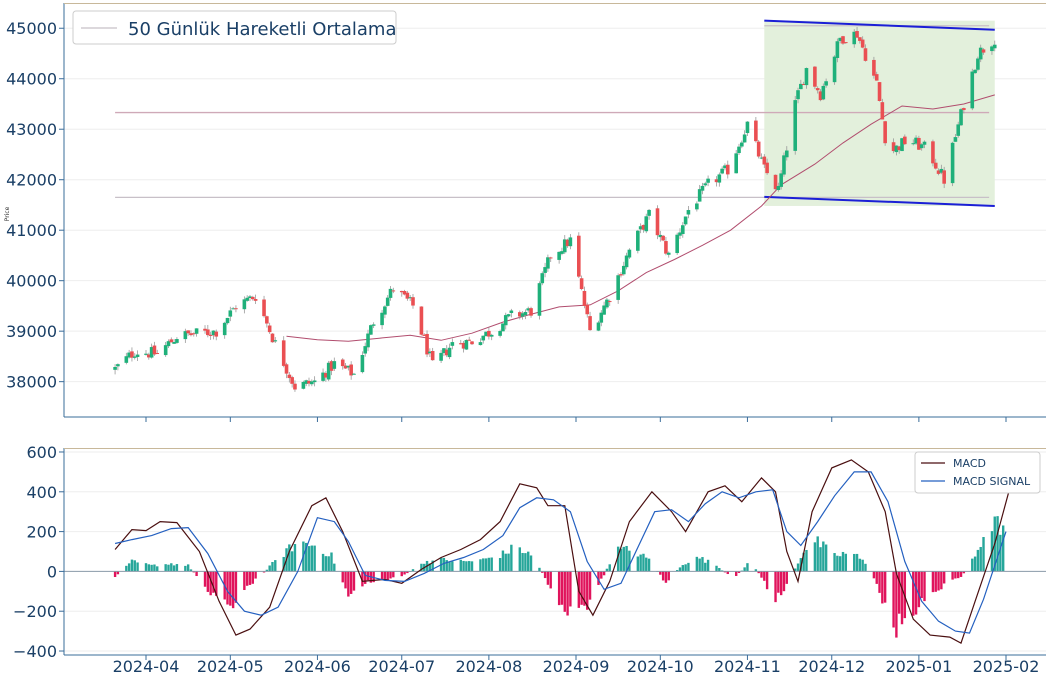 This screenshot has height=677, width=1050. I want to click on legend-label: 50 Günlük Hareketli Ortalama, so click(262, 29).